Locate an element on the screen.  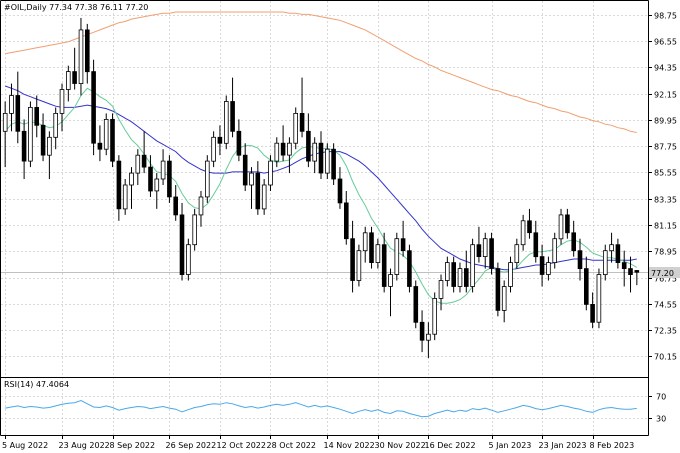
rsi-title: RSI(14) 47.4064 is located at coordinates (36, 384).